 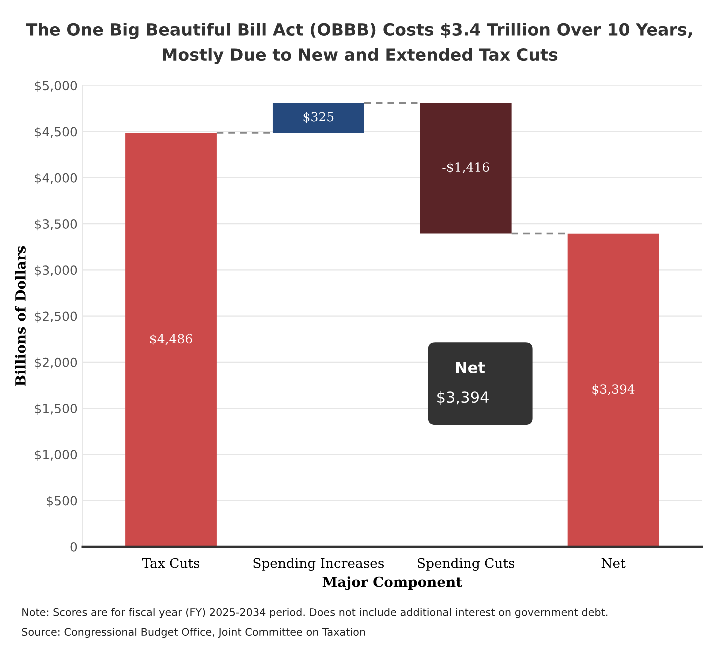 I want to click on chart-title: The One Big Beautiful Bill Act (OBBB) Costs $3.4 Trillion Over 10 Years, Mostly Due to New and Extended Tax Cuts, so click(x=359, y=43).